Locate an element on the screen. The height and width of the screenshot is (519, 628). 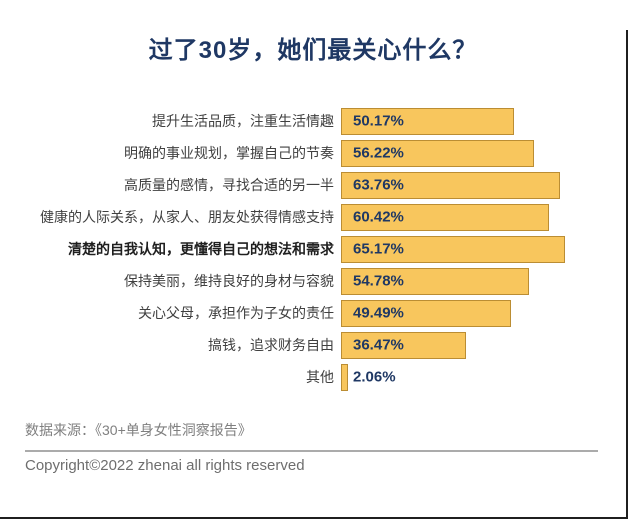
chart-row: 关心父母，承担作为子女的责任 49.49% is located at coordinates (313, 313).